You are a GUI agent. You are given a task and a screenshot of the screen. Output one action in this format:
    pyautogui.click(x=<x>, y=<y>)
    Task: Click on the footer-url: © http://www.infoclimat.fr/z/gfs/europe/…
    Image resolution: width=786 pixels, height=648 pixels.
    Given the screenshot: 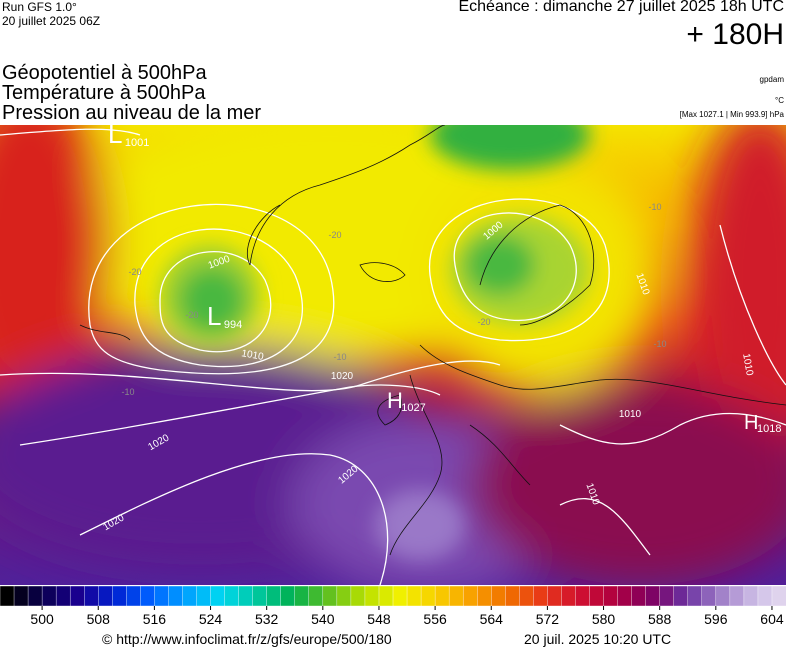 What is the action you would take?
    pyautogui.click(x=247, y=639)
    